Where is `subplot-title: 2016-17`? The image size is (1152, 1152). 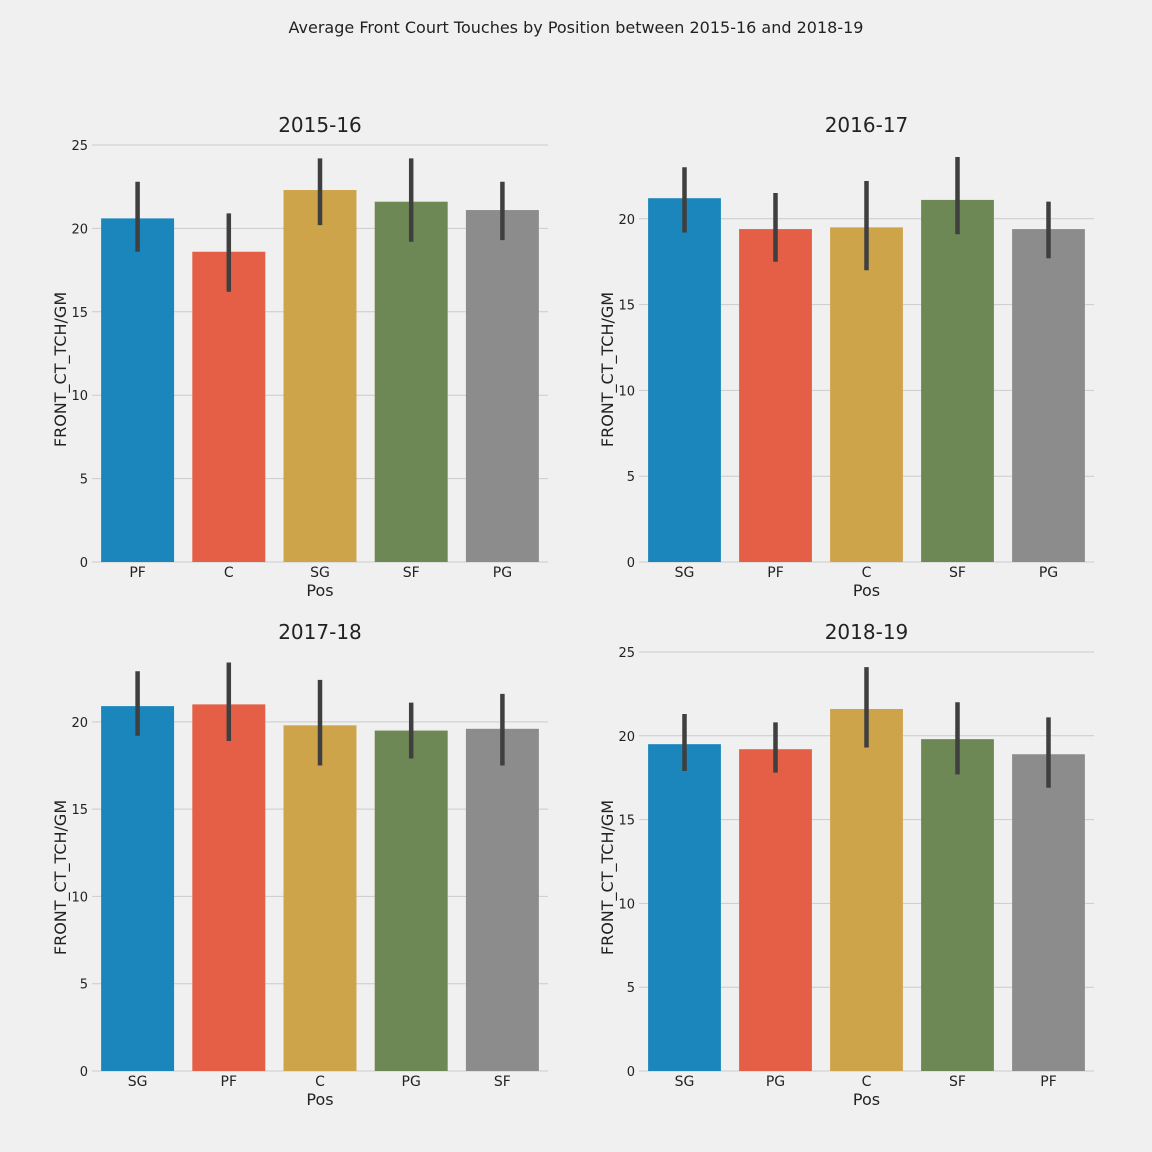
subplot-title: 2016-17 is located at coordinates (867, 125).